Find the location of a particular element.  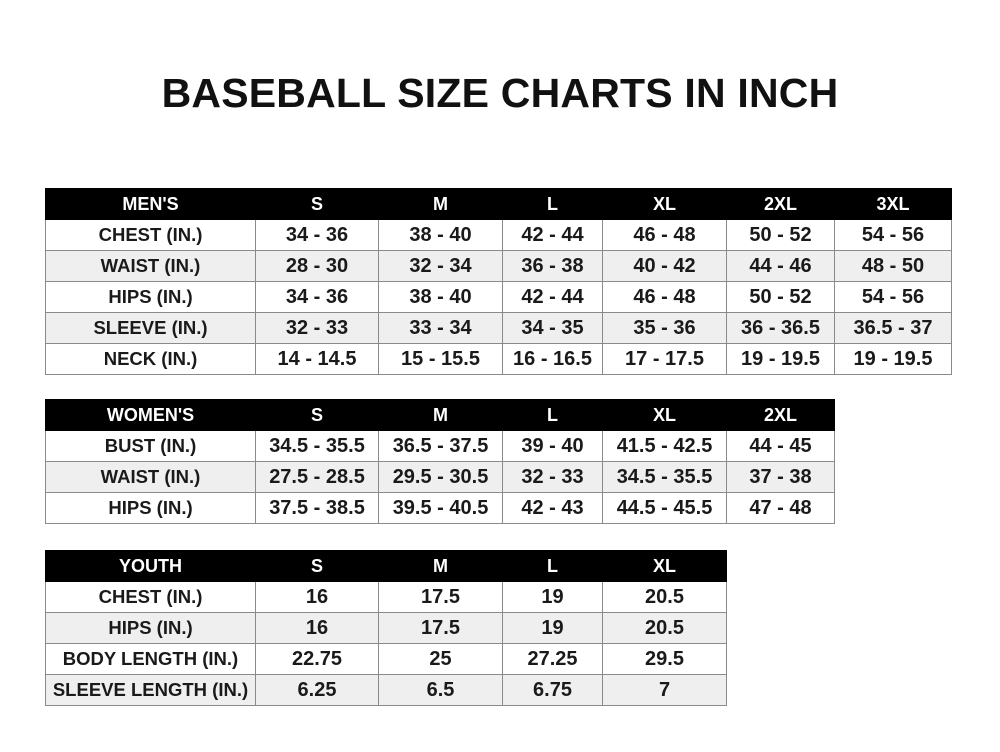

measurement-cell: 17 - 17.5 is located at coordinates (664, 359).